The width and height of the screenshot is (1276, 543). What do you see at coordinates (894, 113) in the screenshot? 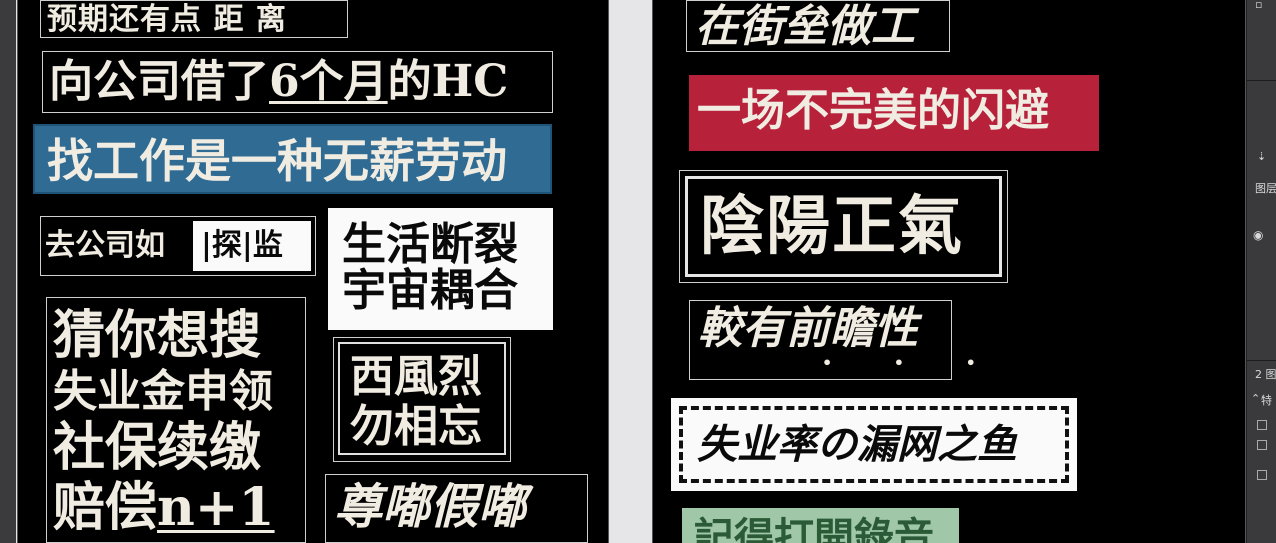
I see `tag-imperfect-dodge: 一场不完美的闪避` at bounding box center [894, 113].